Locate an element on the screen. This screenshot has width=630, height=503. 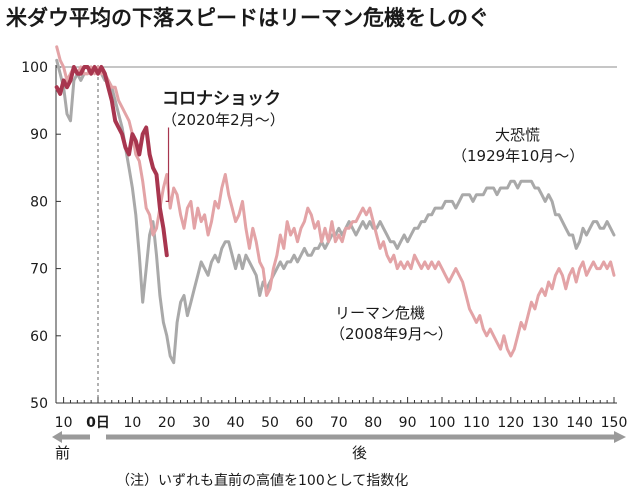
y-tick-label-90: 90 is located at coordinates (39, 135).